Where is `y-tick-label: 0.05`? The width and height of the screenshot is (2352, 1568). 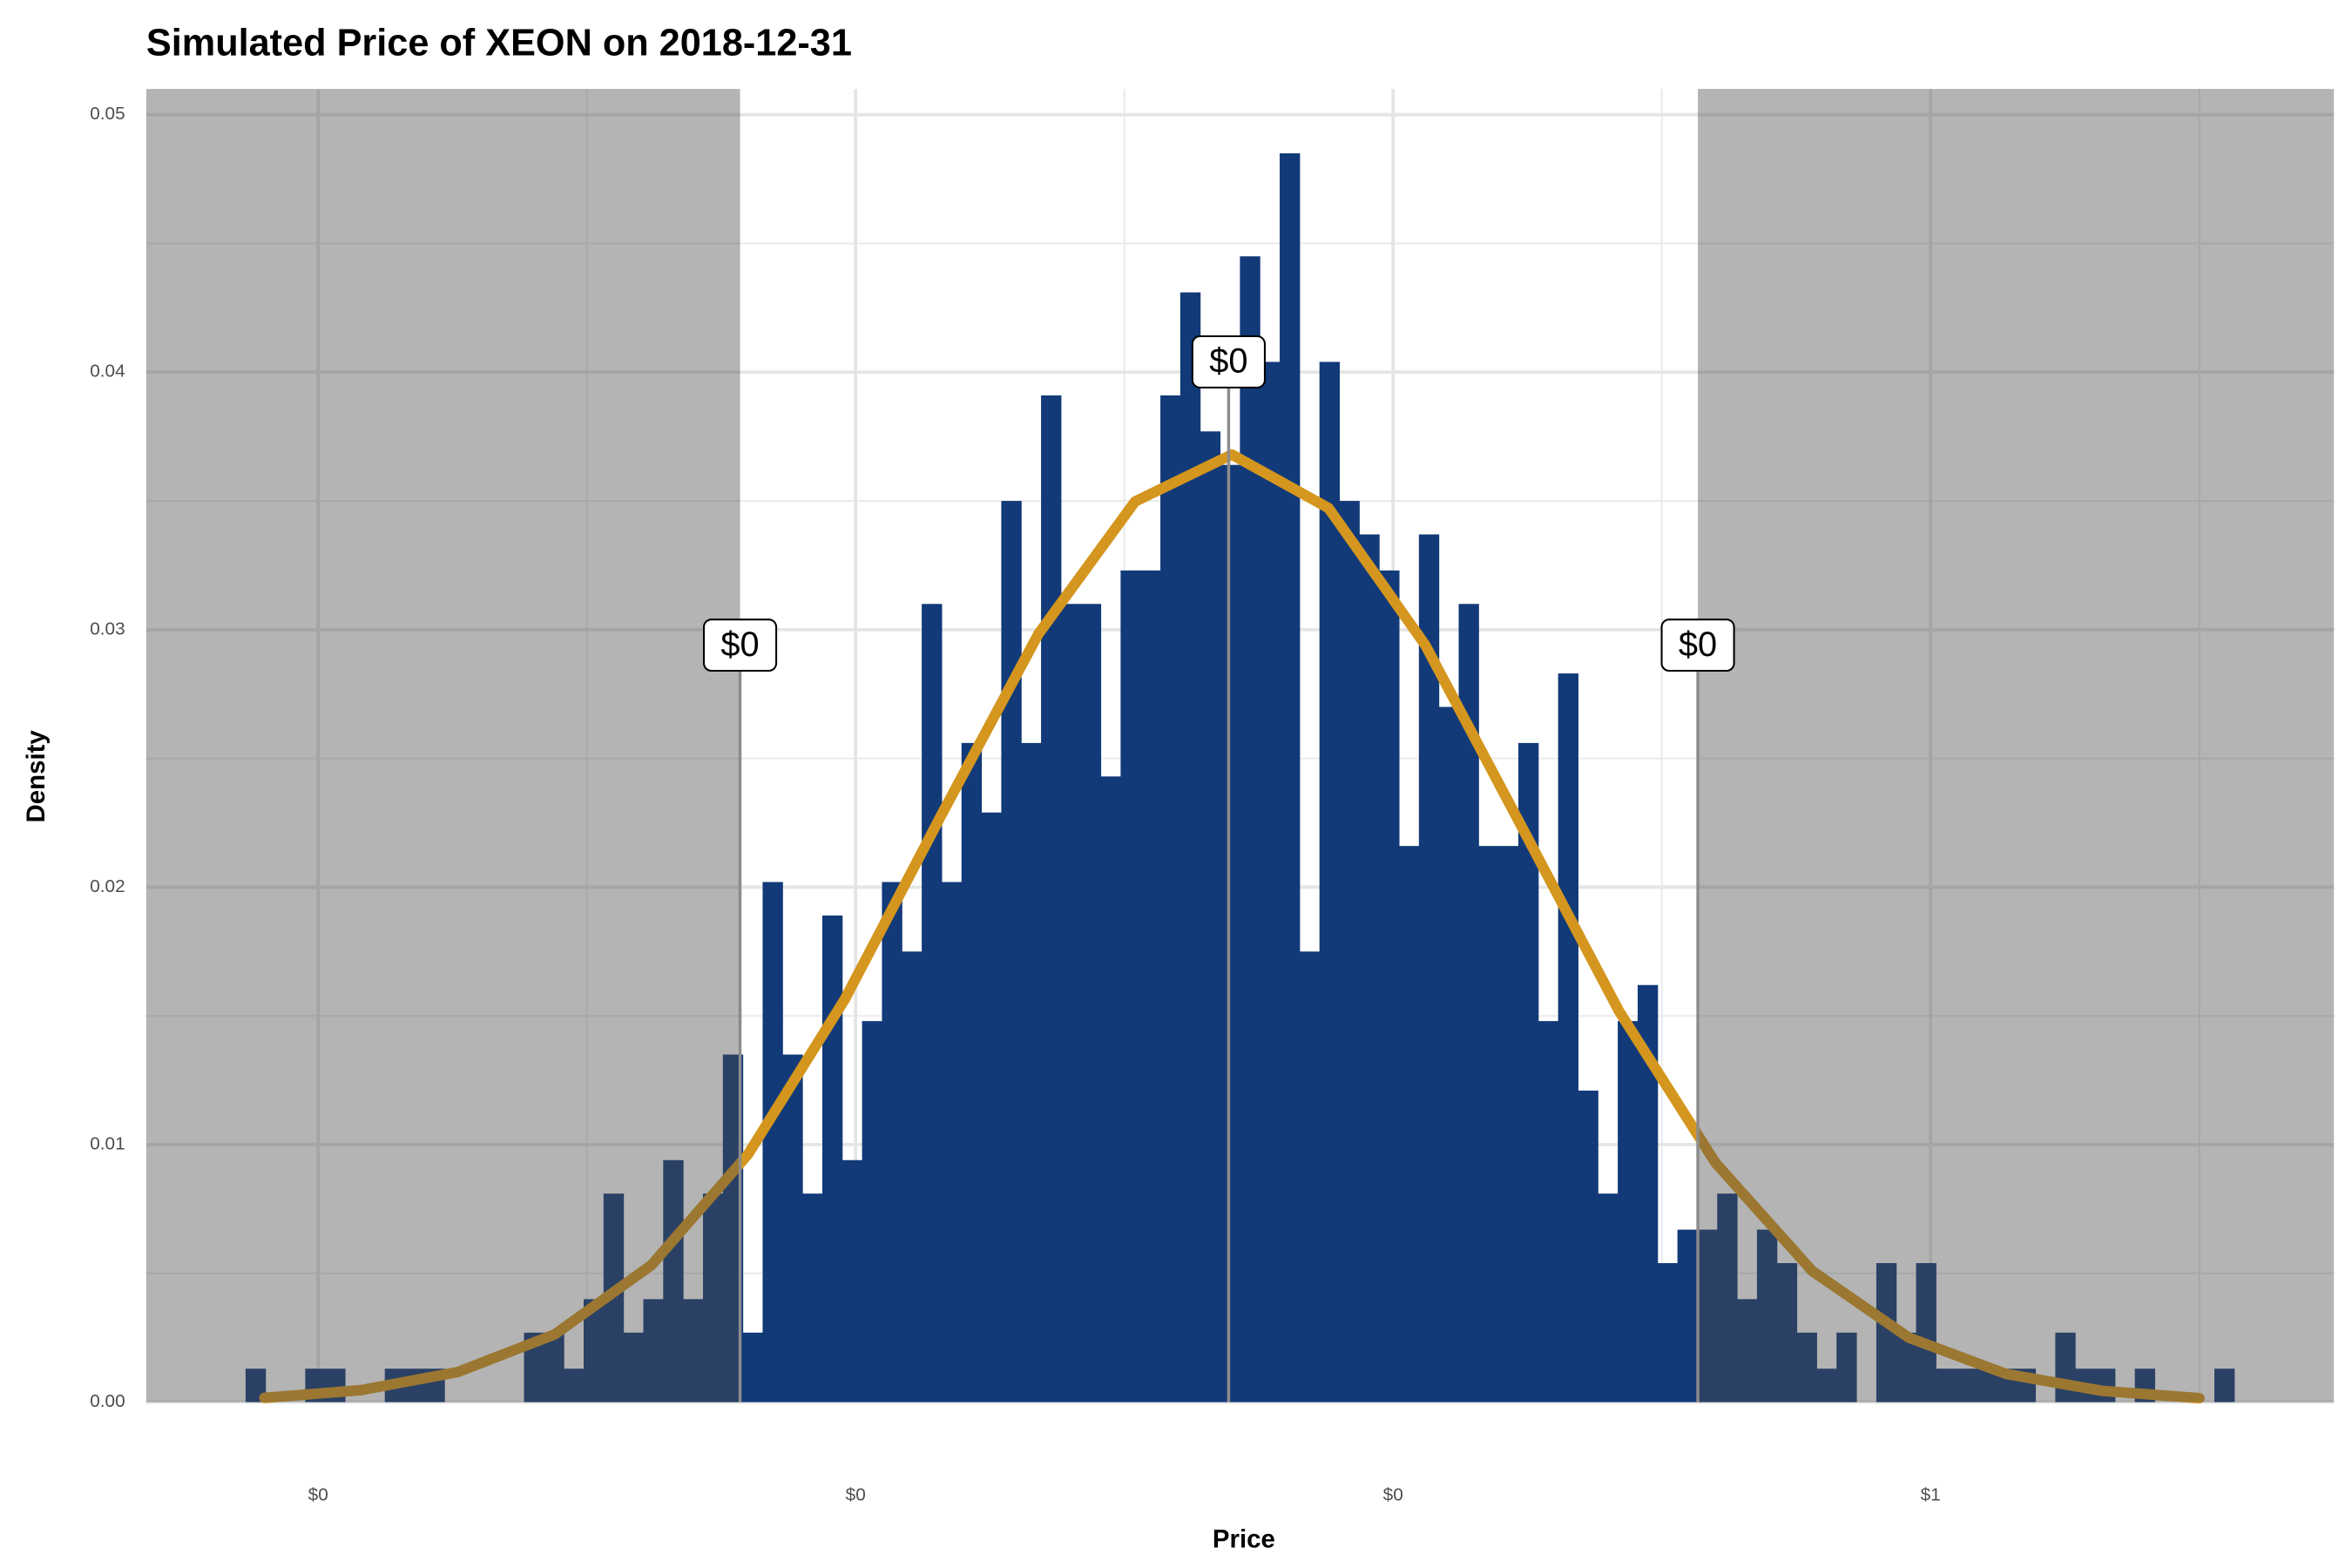
y-tick-label: 0.05 is located at coordinates (107, 114).